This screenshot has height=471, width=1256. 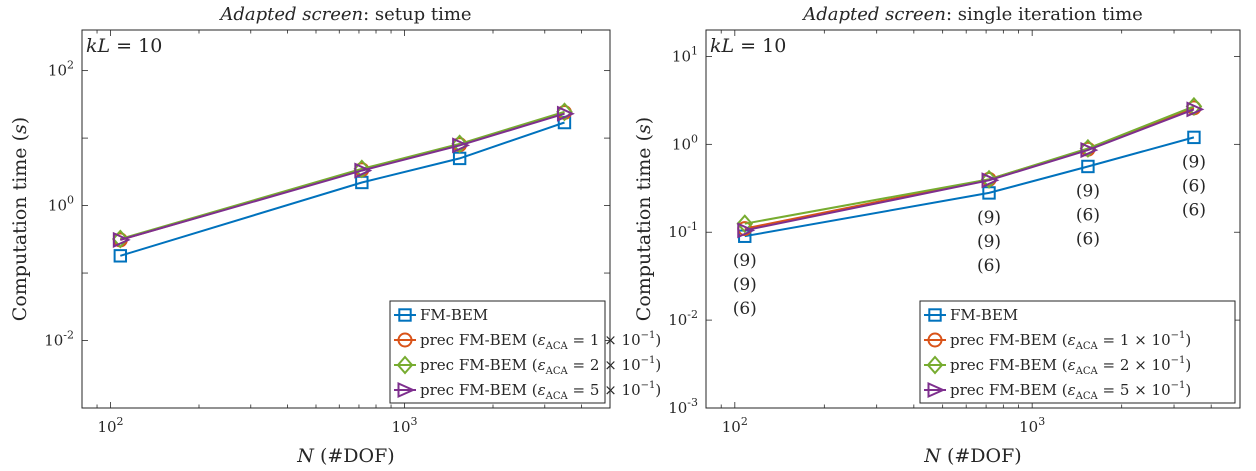 What do you see at coordinates (683, 406) in the screenshot?
I see `y-tick-label: 10⁻³` at bounding box center [683, 406].